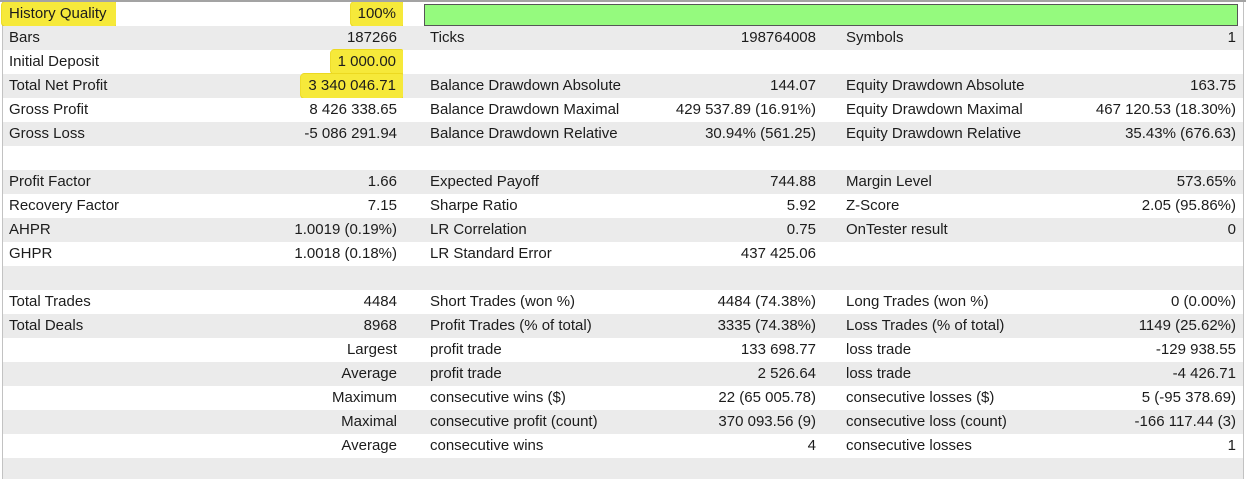 This screenshot has width=1246, height=486. I want to click on metric-label: Total Net Profit, so click(58, 85).